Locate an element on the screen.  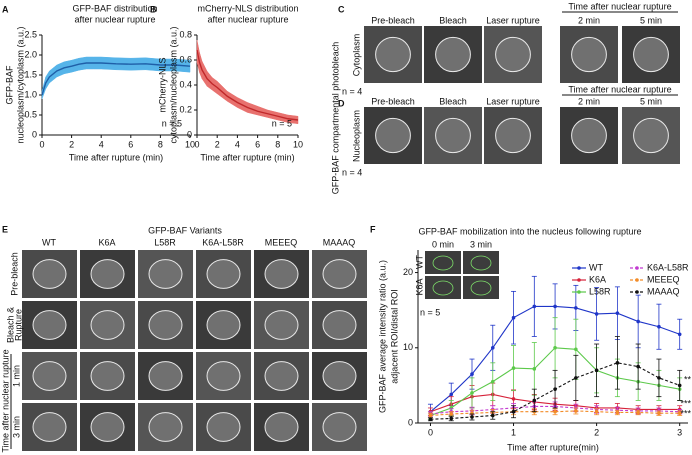
panel-letter: A is located at coordinates (5, 9).